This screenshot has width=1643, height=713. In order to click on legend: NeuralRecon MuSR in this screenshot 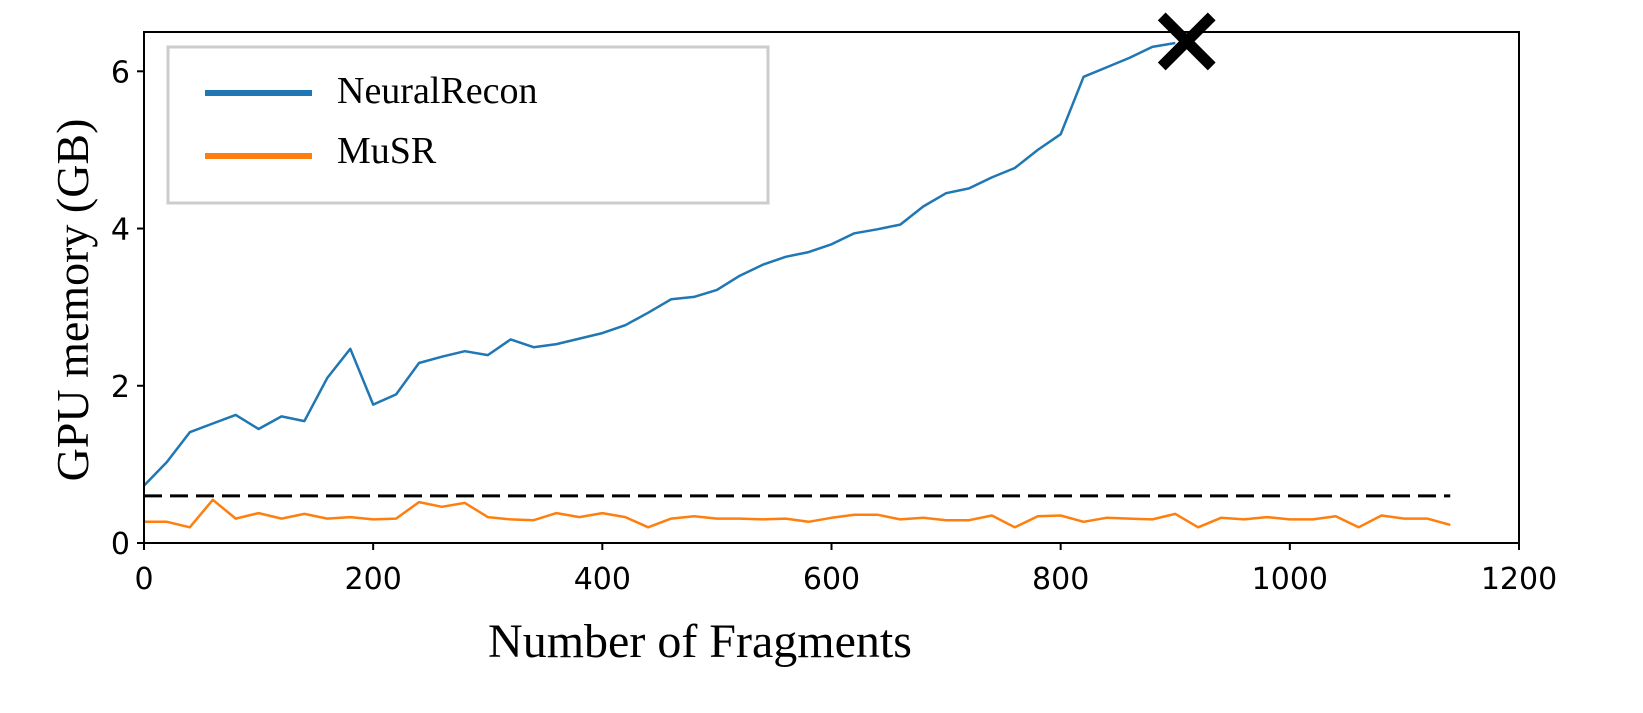, I will do `click(468, 125)`.